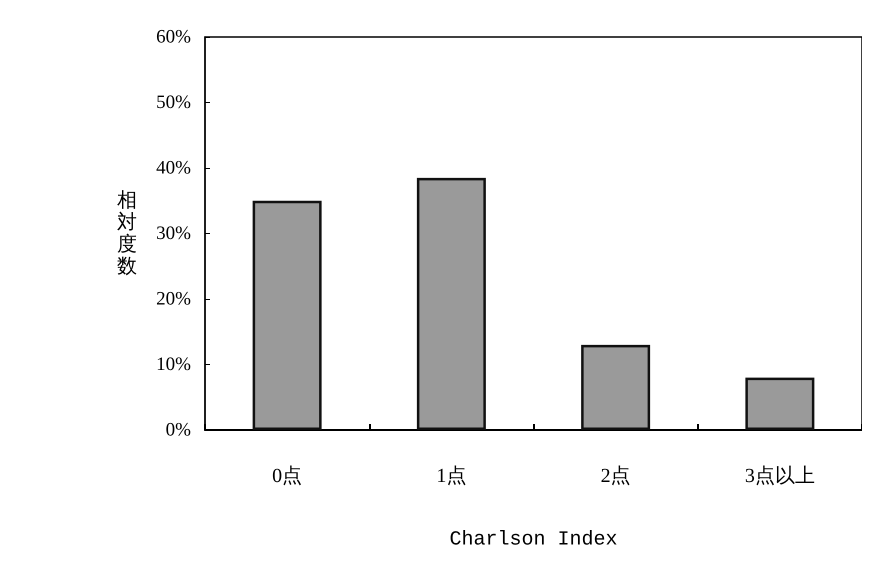 The width and height of the screenshot is (870, 588). What do you see at coordinates (615, 476) in the screenshot?
I see `x-tick-label: 2点` at bounding box center [615, 476].